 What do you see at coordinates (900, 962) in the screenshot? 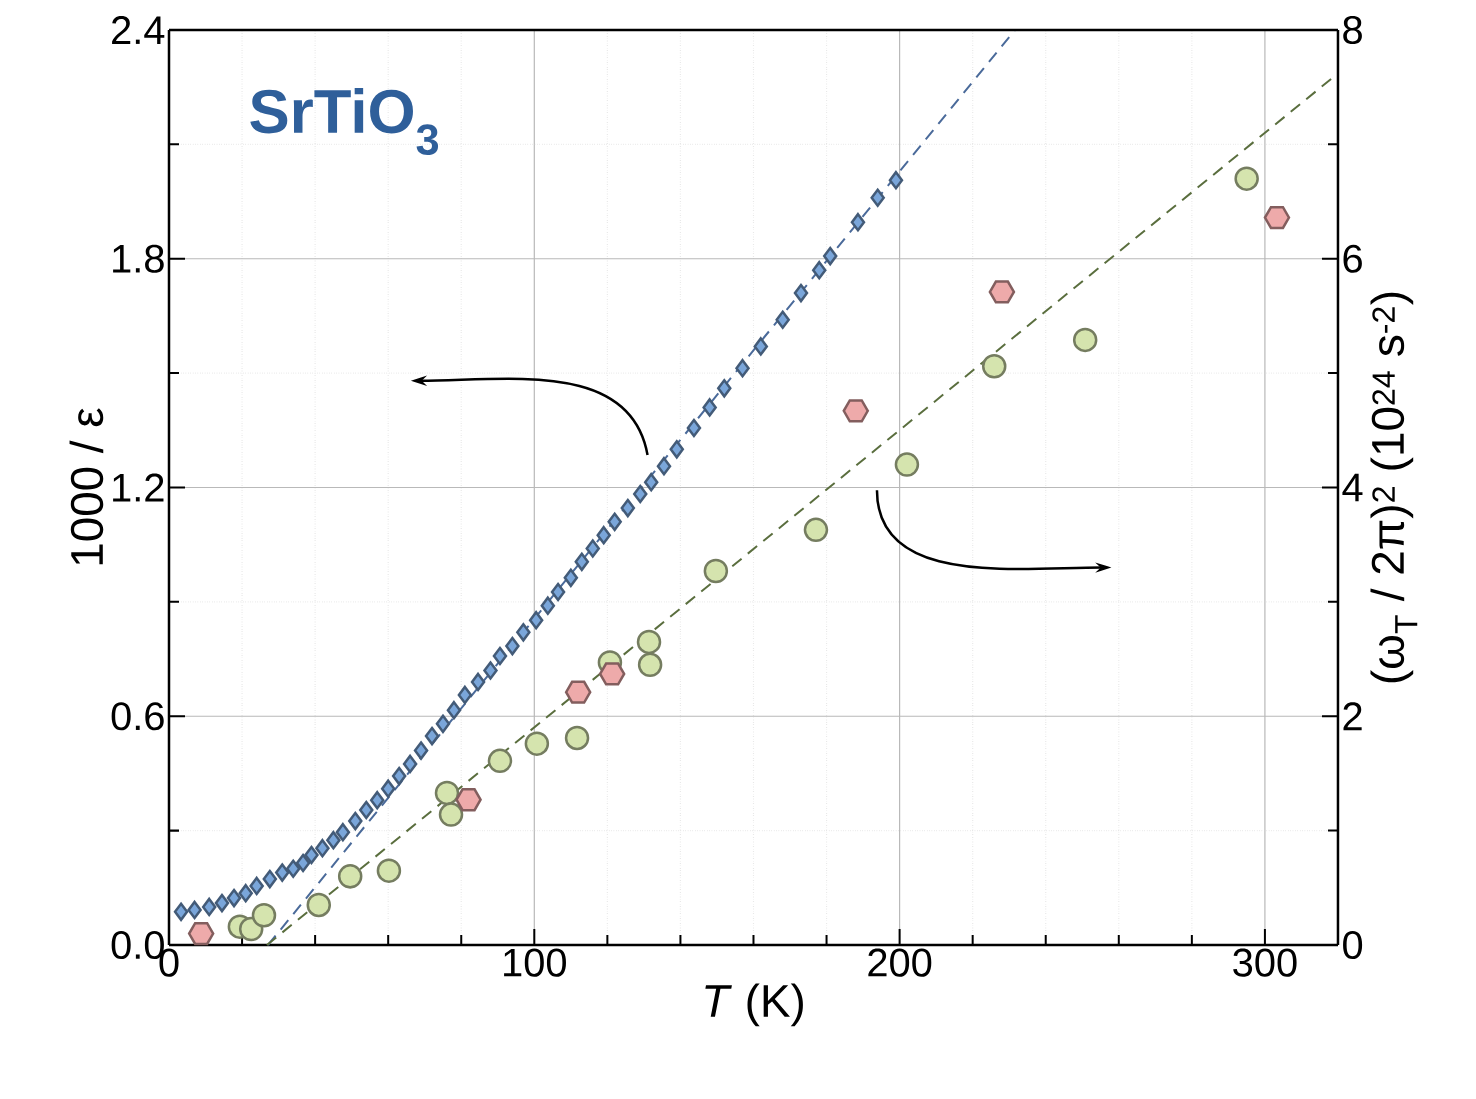
I see `x-tick-label: 200` at bounding box center [900, 962].